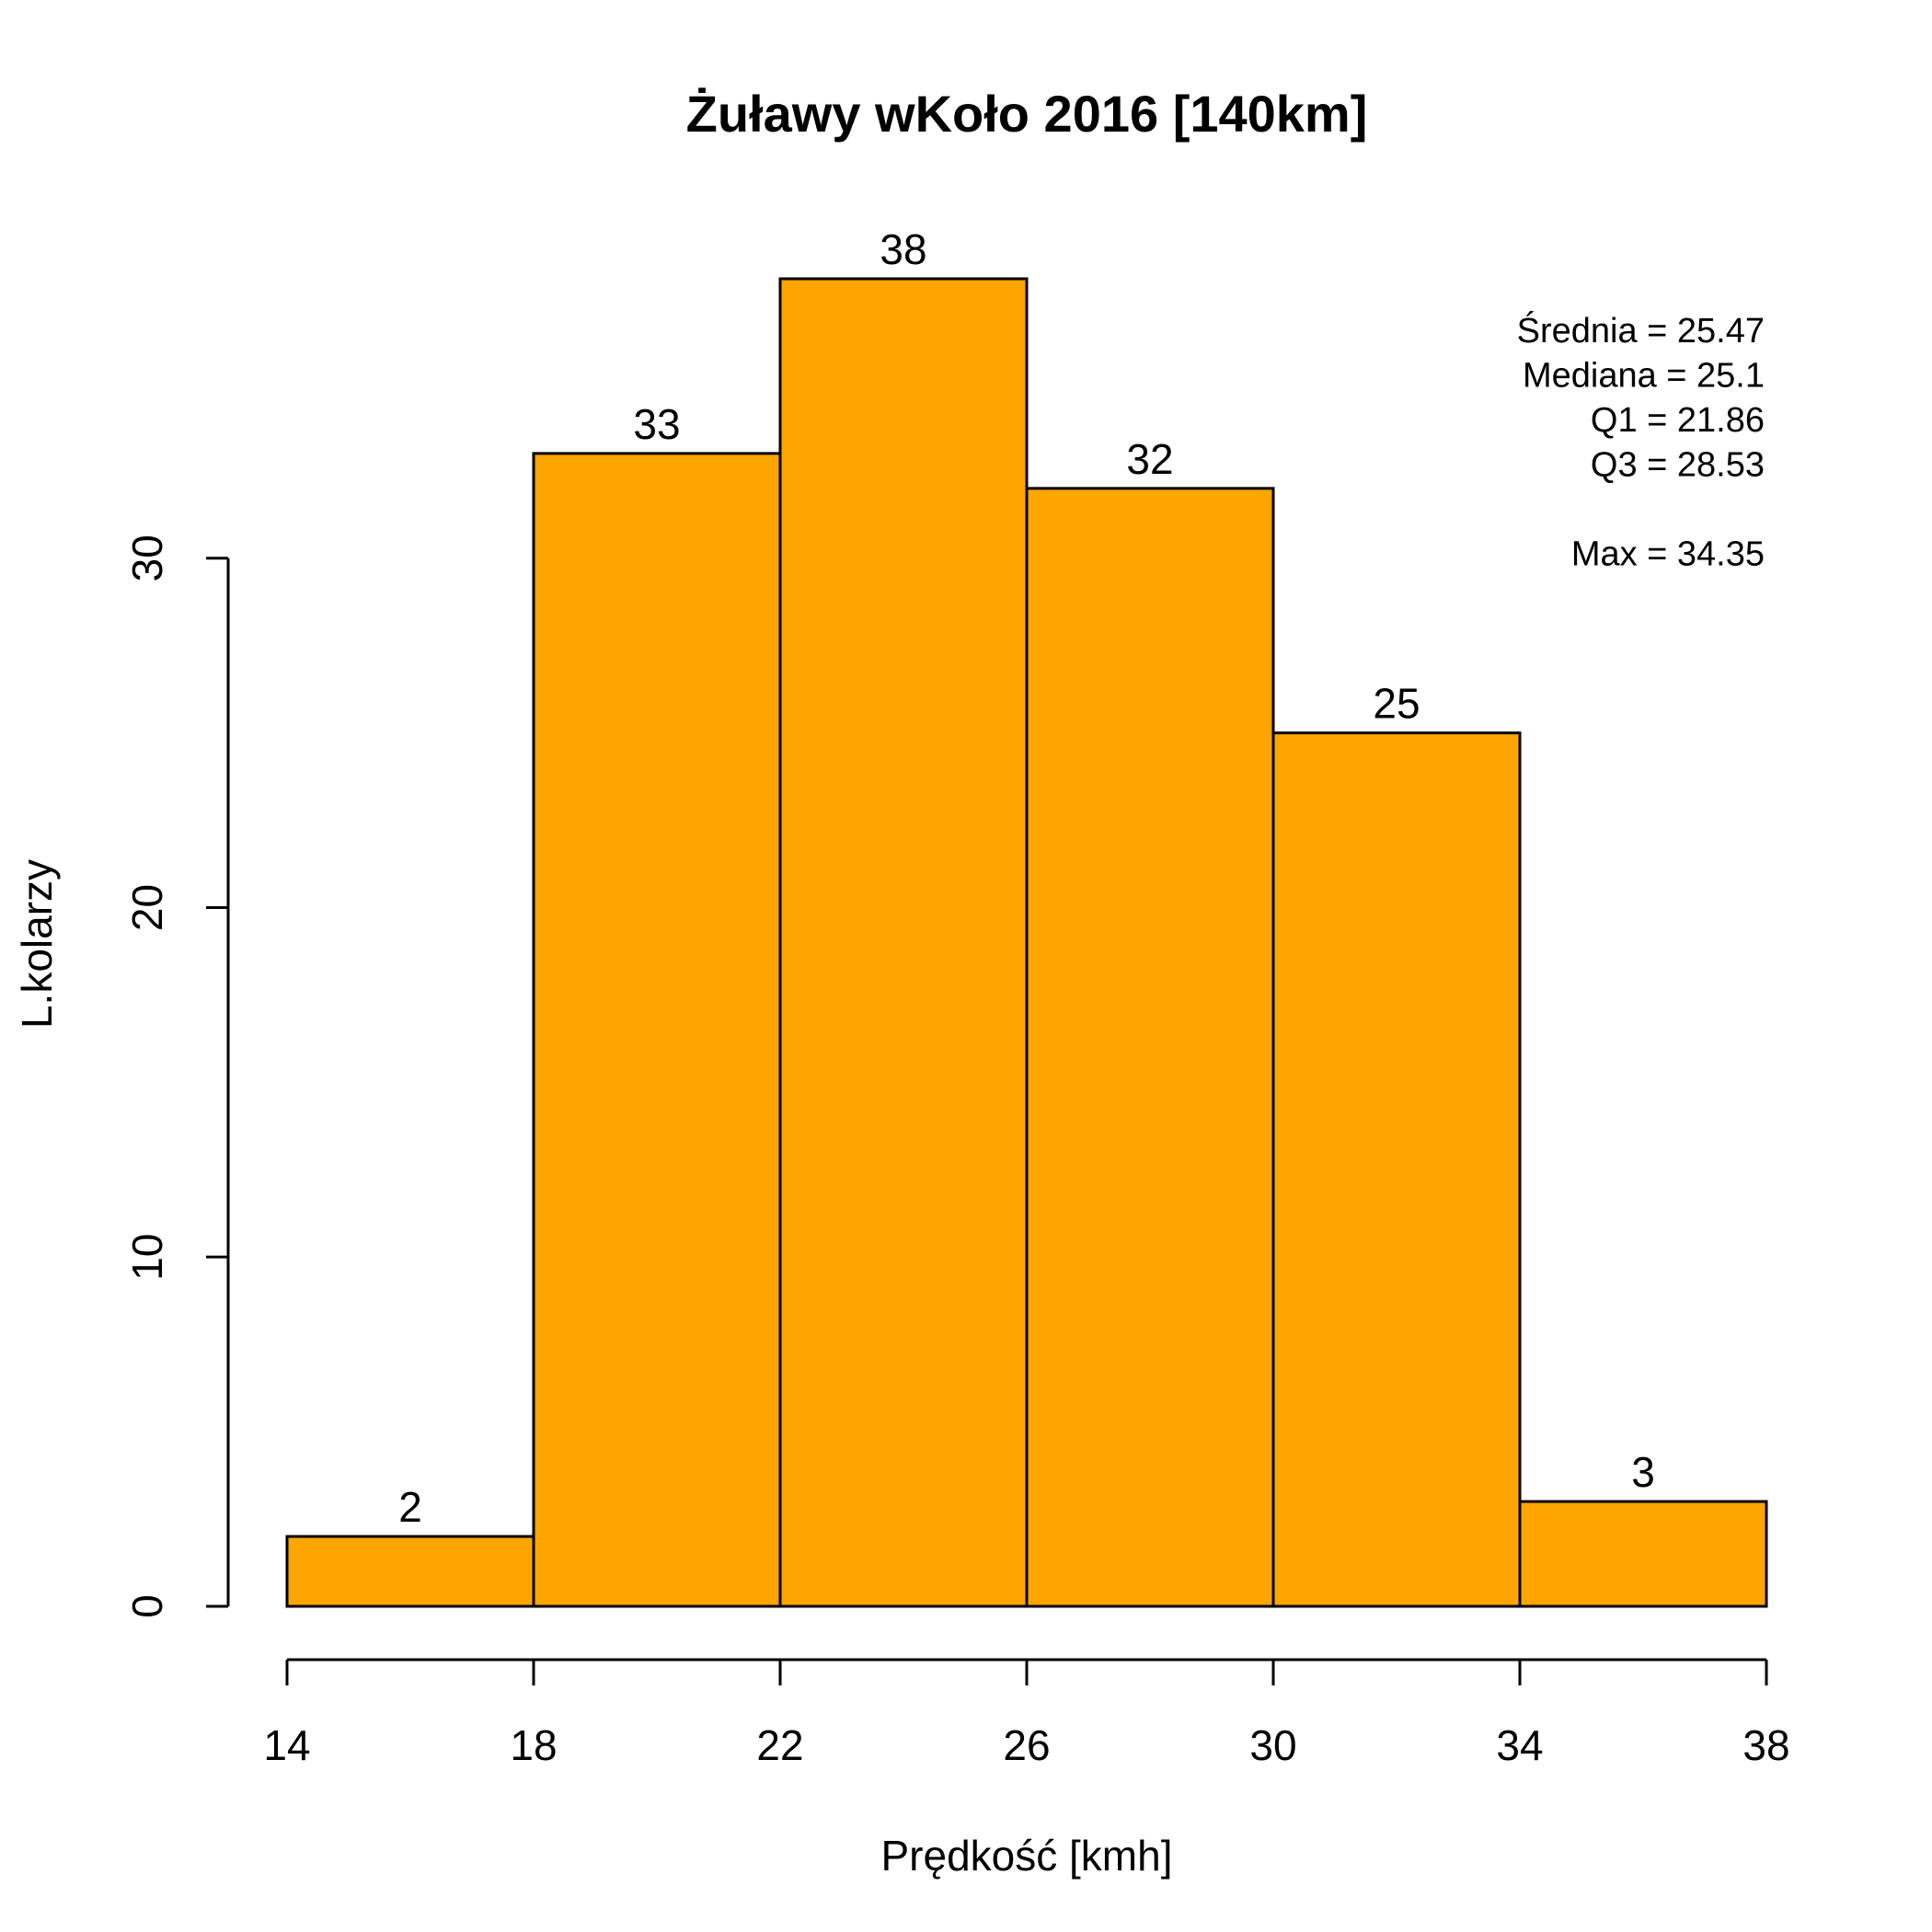  I want to click on stat-line: Q3 = 28.53, so click(1678, 465).